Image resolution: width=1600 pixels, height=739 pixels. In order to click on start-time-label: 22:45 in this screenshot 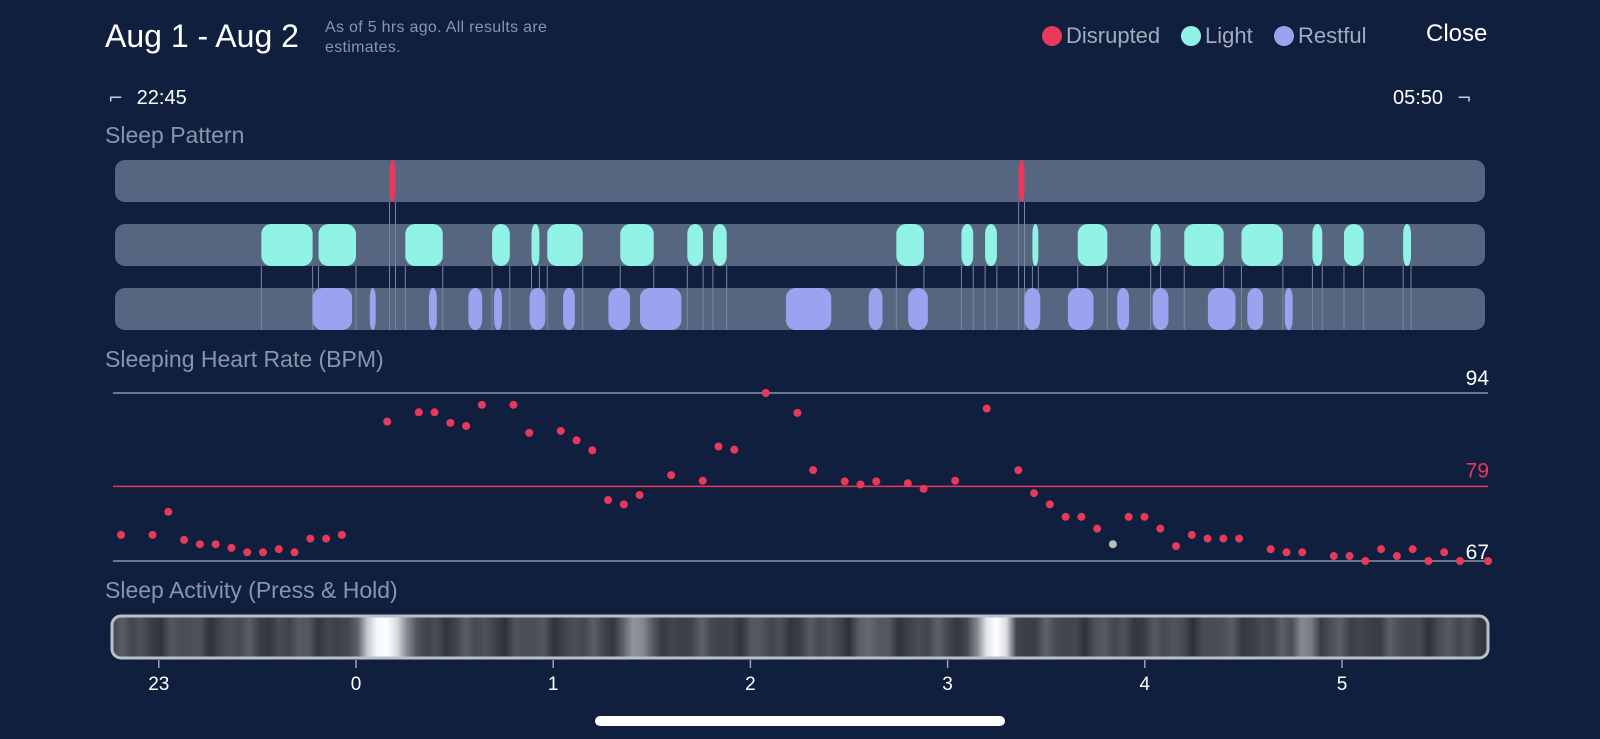, I will do `click(161, 98)`.